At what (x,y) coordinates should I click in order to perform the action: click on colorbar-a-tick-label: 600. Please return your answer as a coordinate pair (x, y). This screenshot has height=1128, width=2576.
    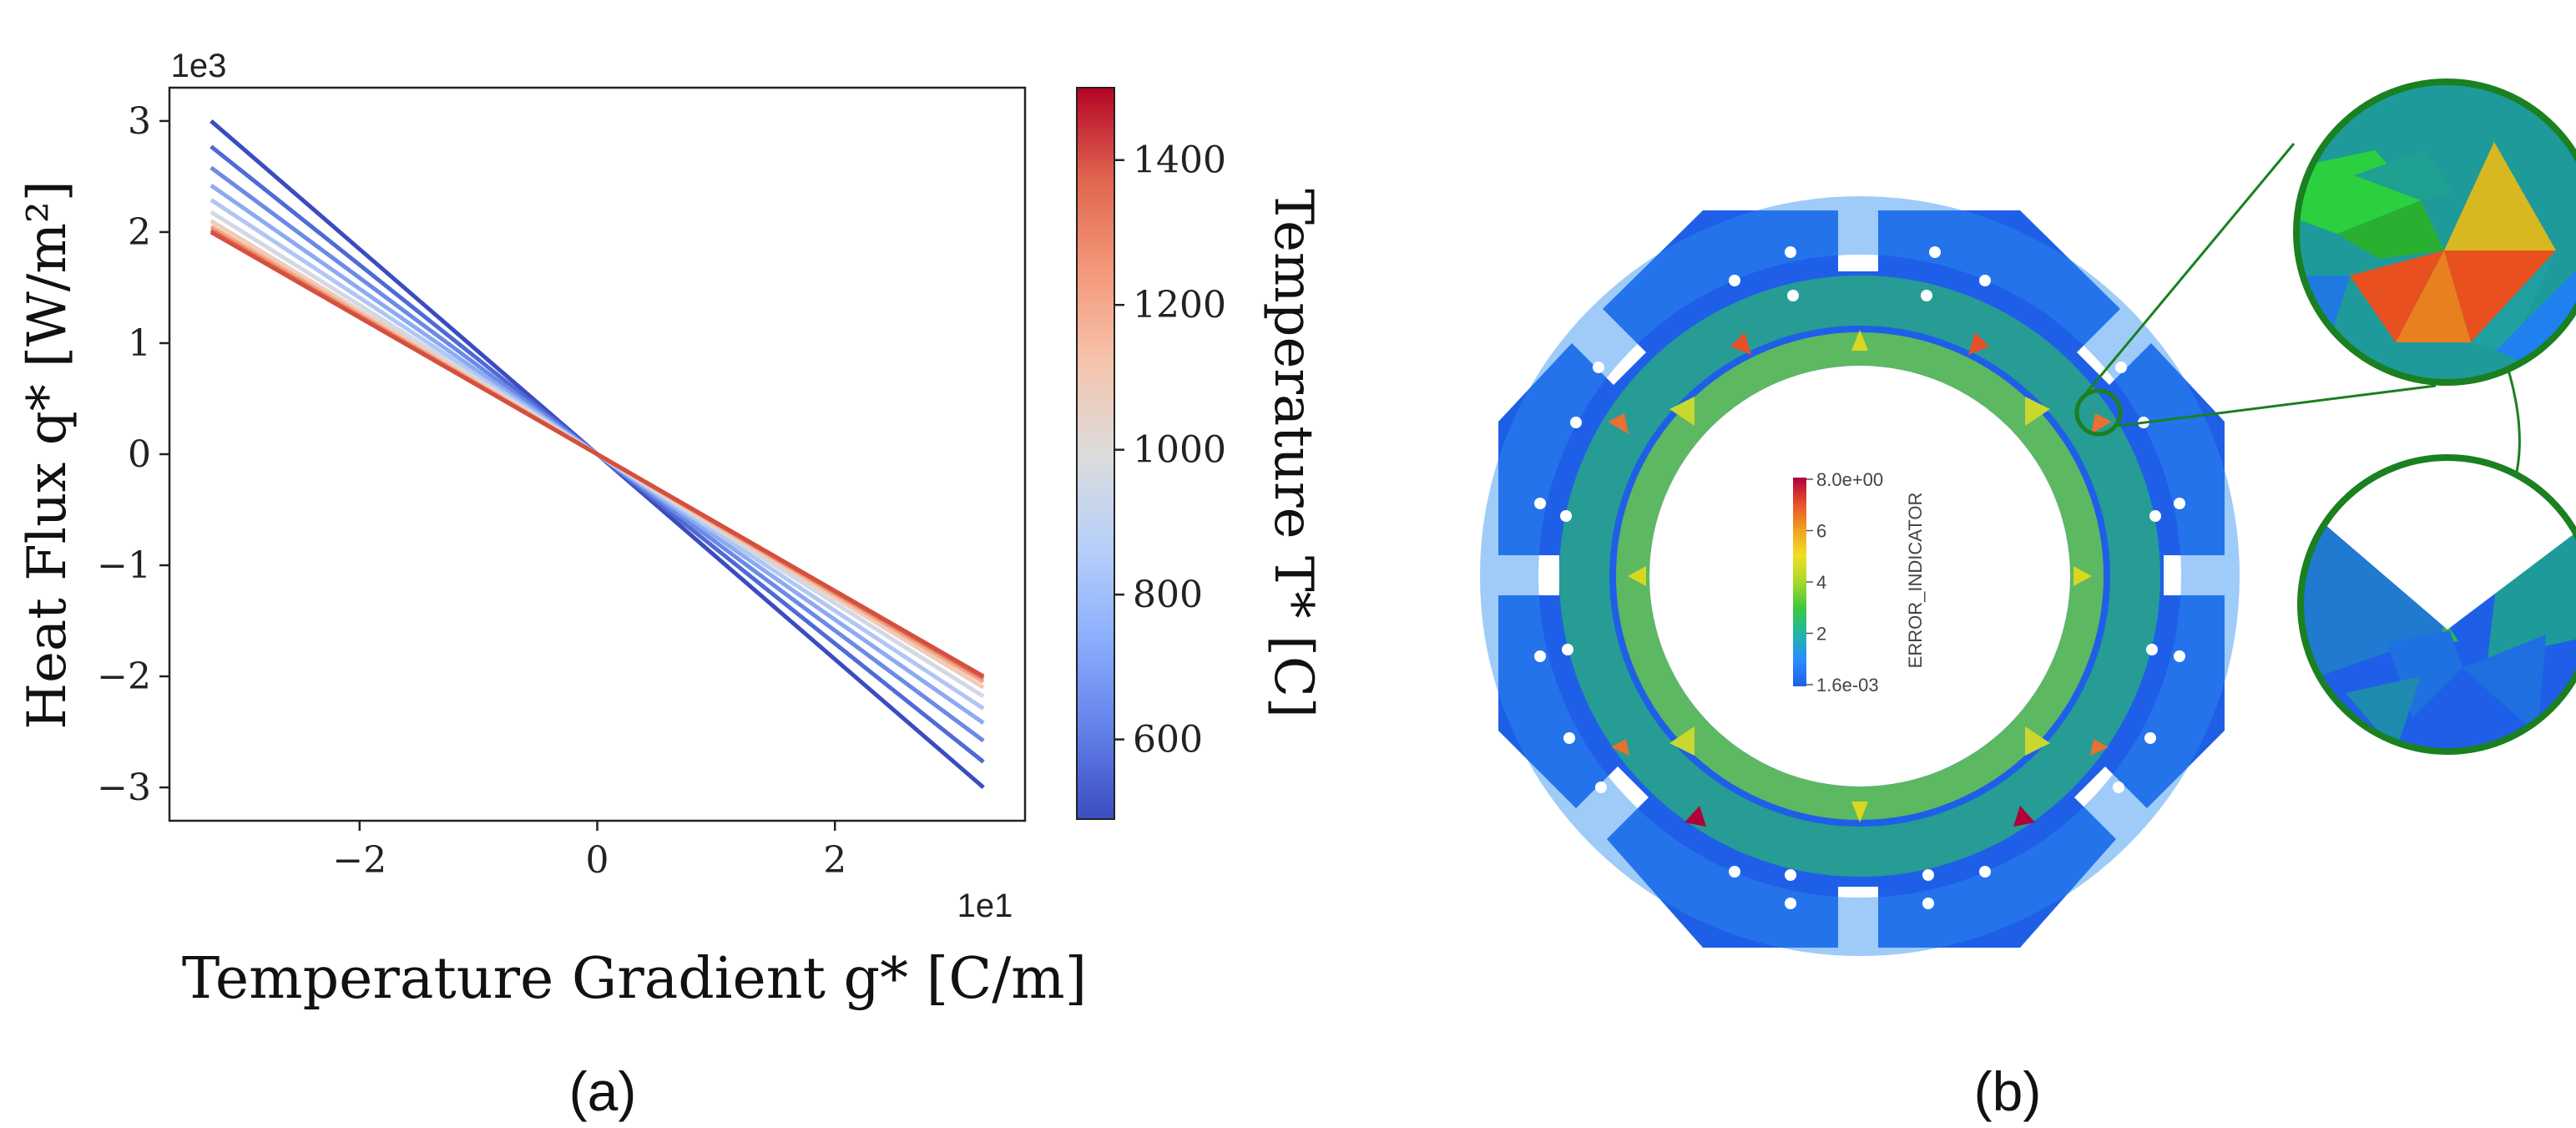
    Looking at the image, I should click on (1168, 740).